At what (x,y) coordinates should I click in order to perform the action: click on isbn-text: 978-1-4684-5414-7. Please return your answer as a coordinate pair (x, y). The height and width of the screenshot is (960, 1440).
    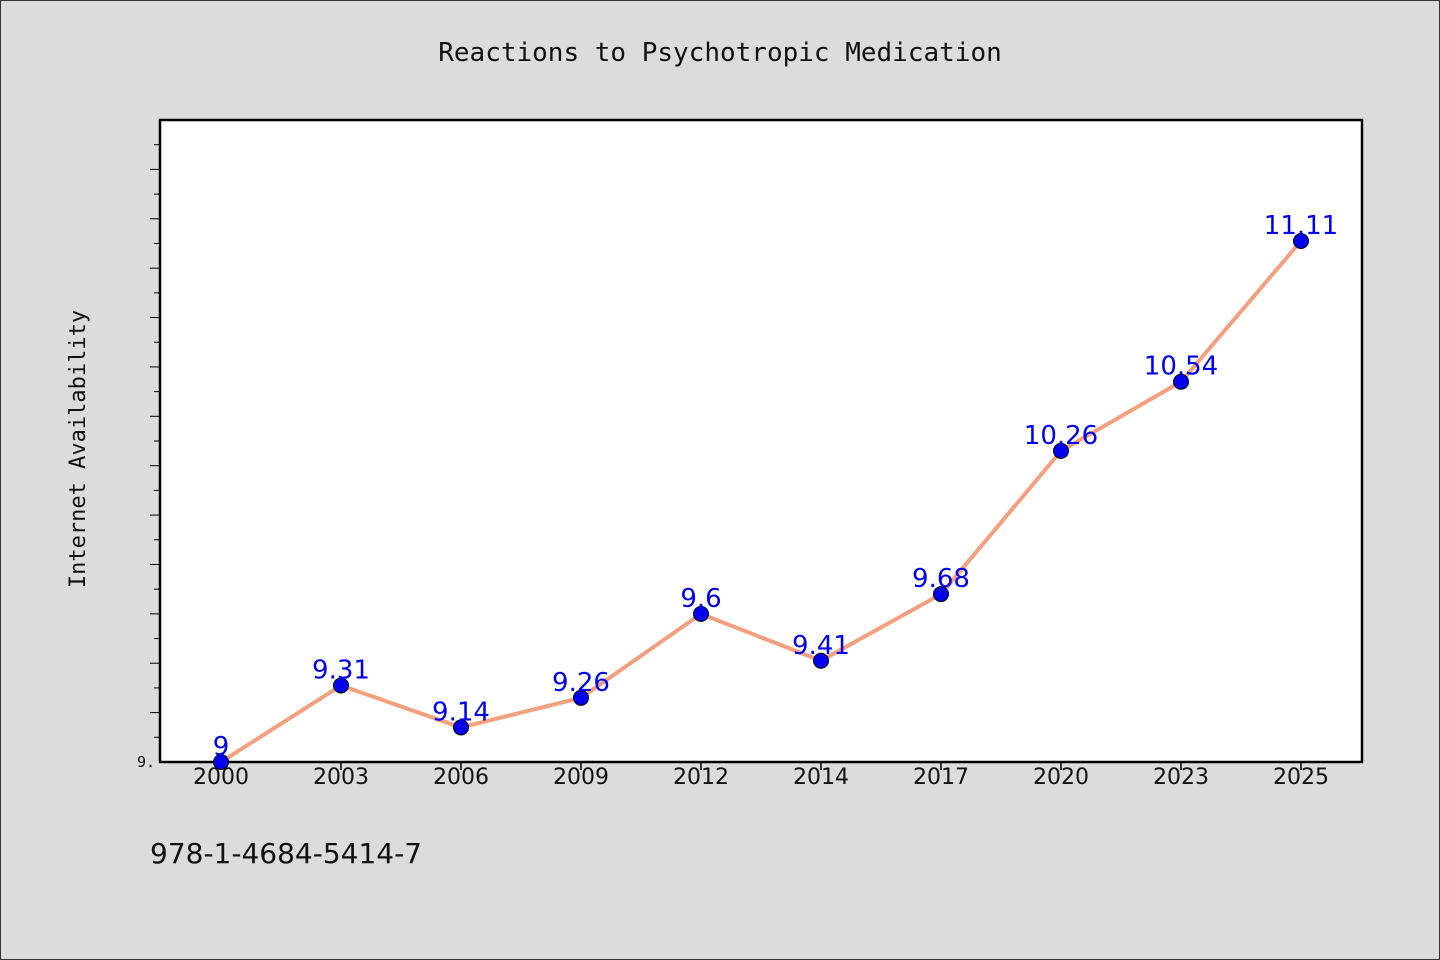
    Looking at the image, I should click on (286, 853).